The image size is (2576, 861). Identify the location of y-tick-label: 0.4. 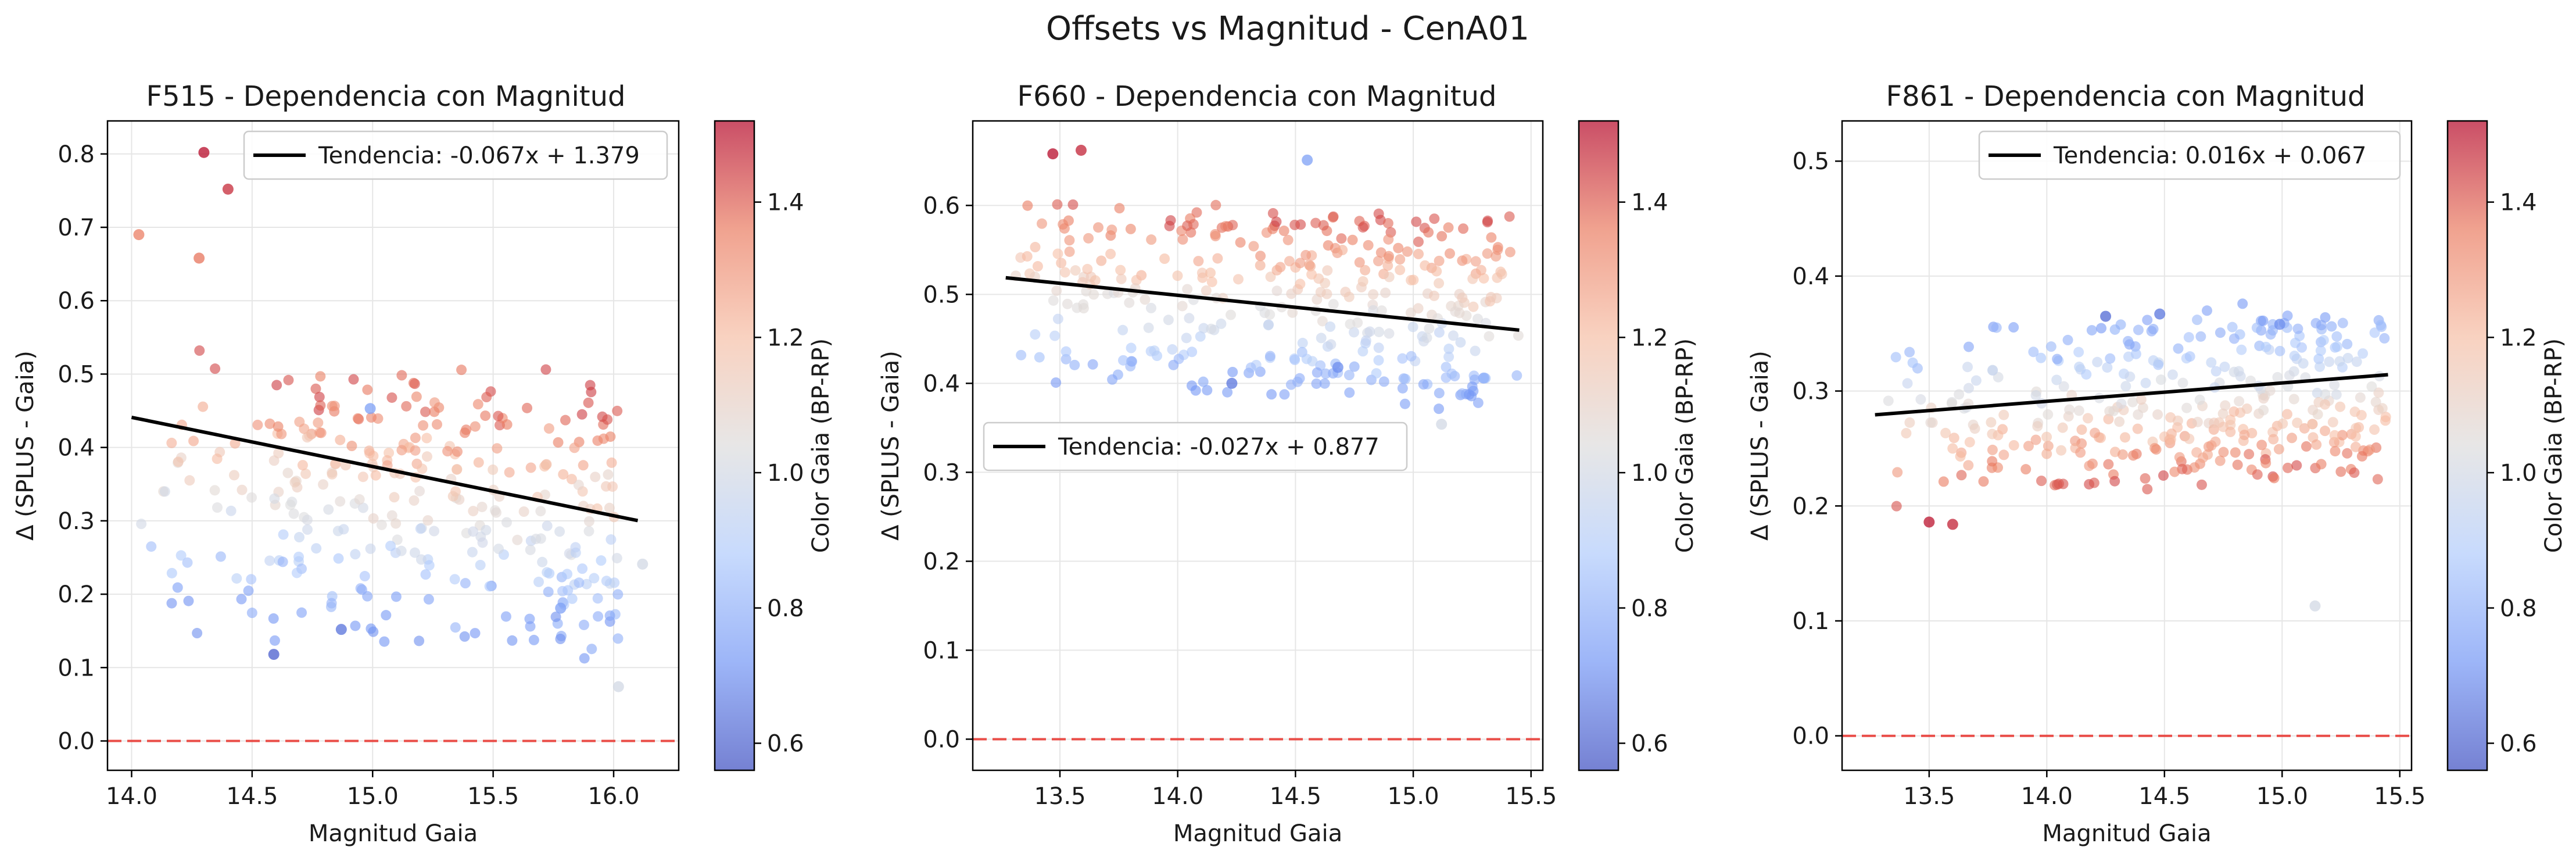
(76, 449).